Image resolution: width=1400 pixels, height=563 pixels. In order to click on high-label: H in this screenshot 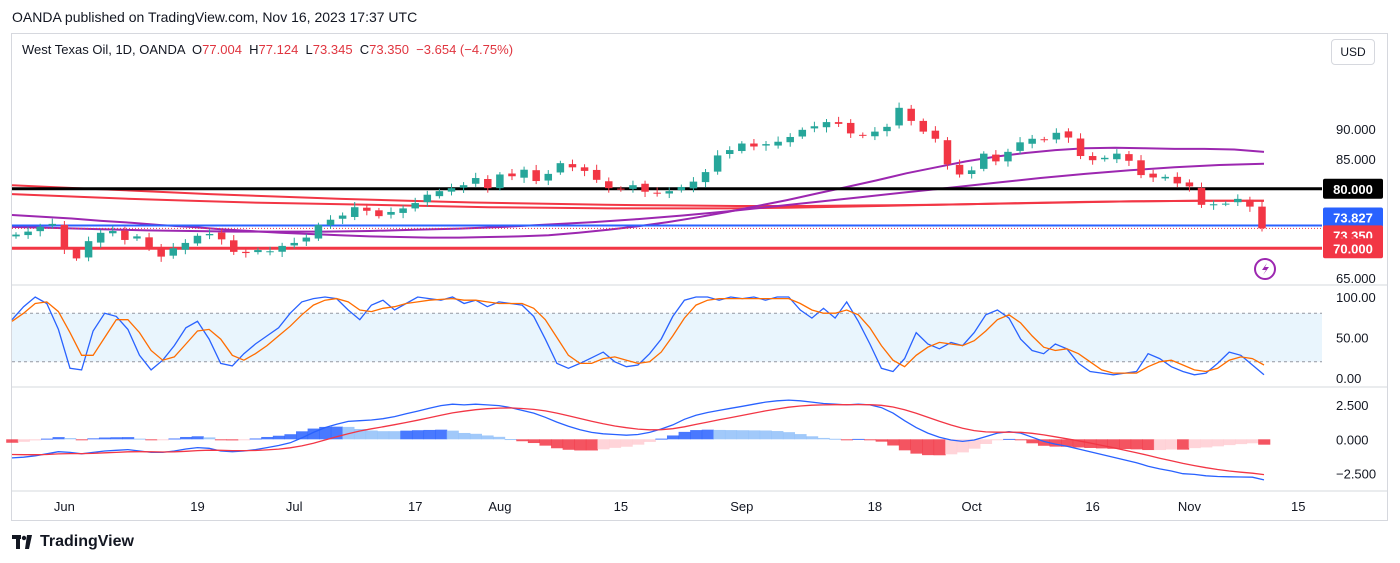, I will do `click(254, 49)`.